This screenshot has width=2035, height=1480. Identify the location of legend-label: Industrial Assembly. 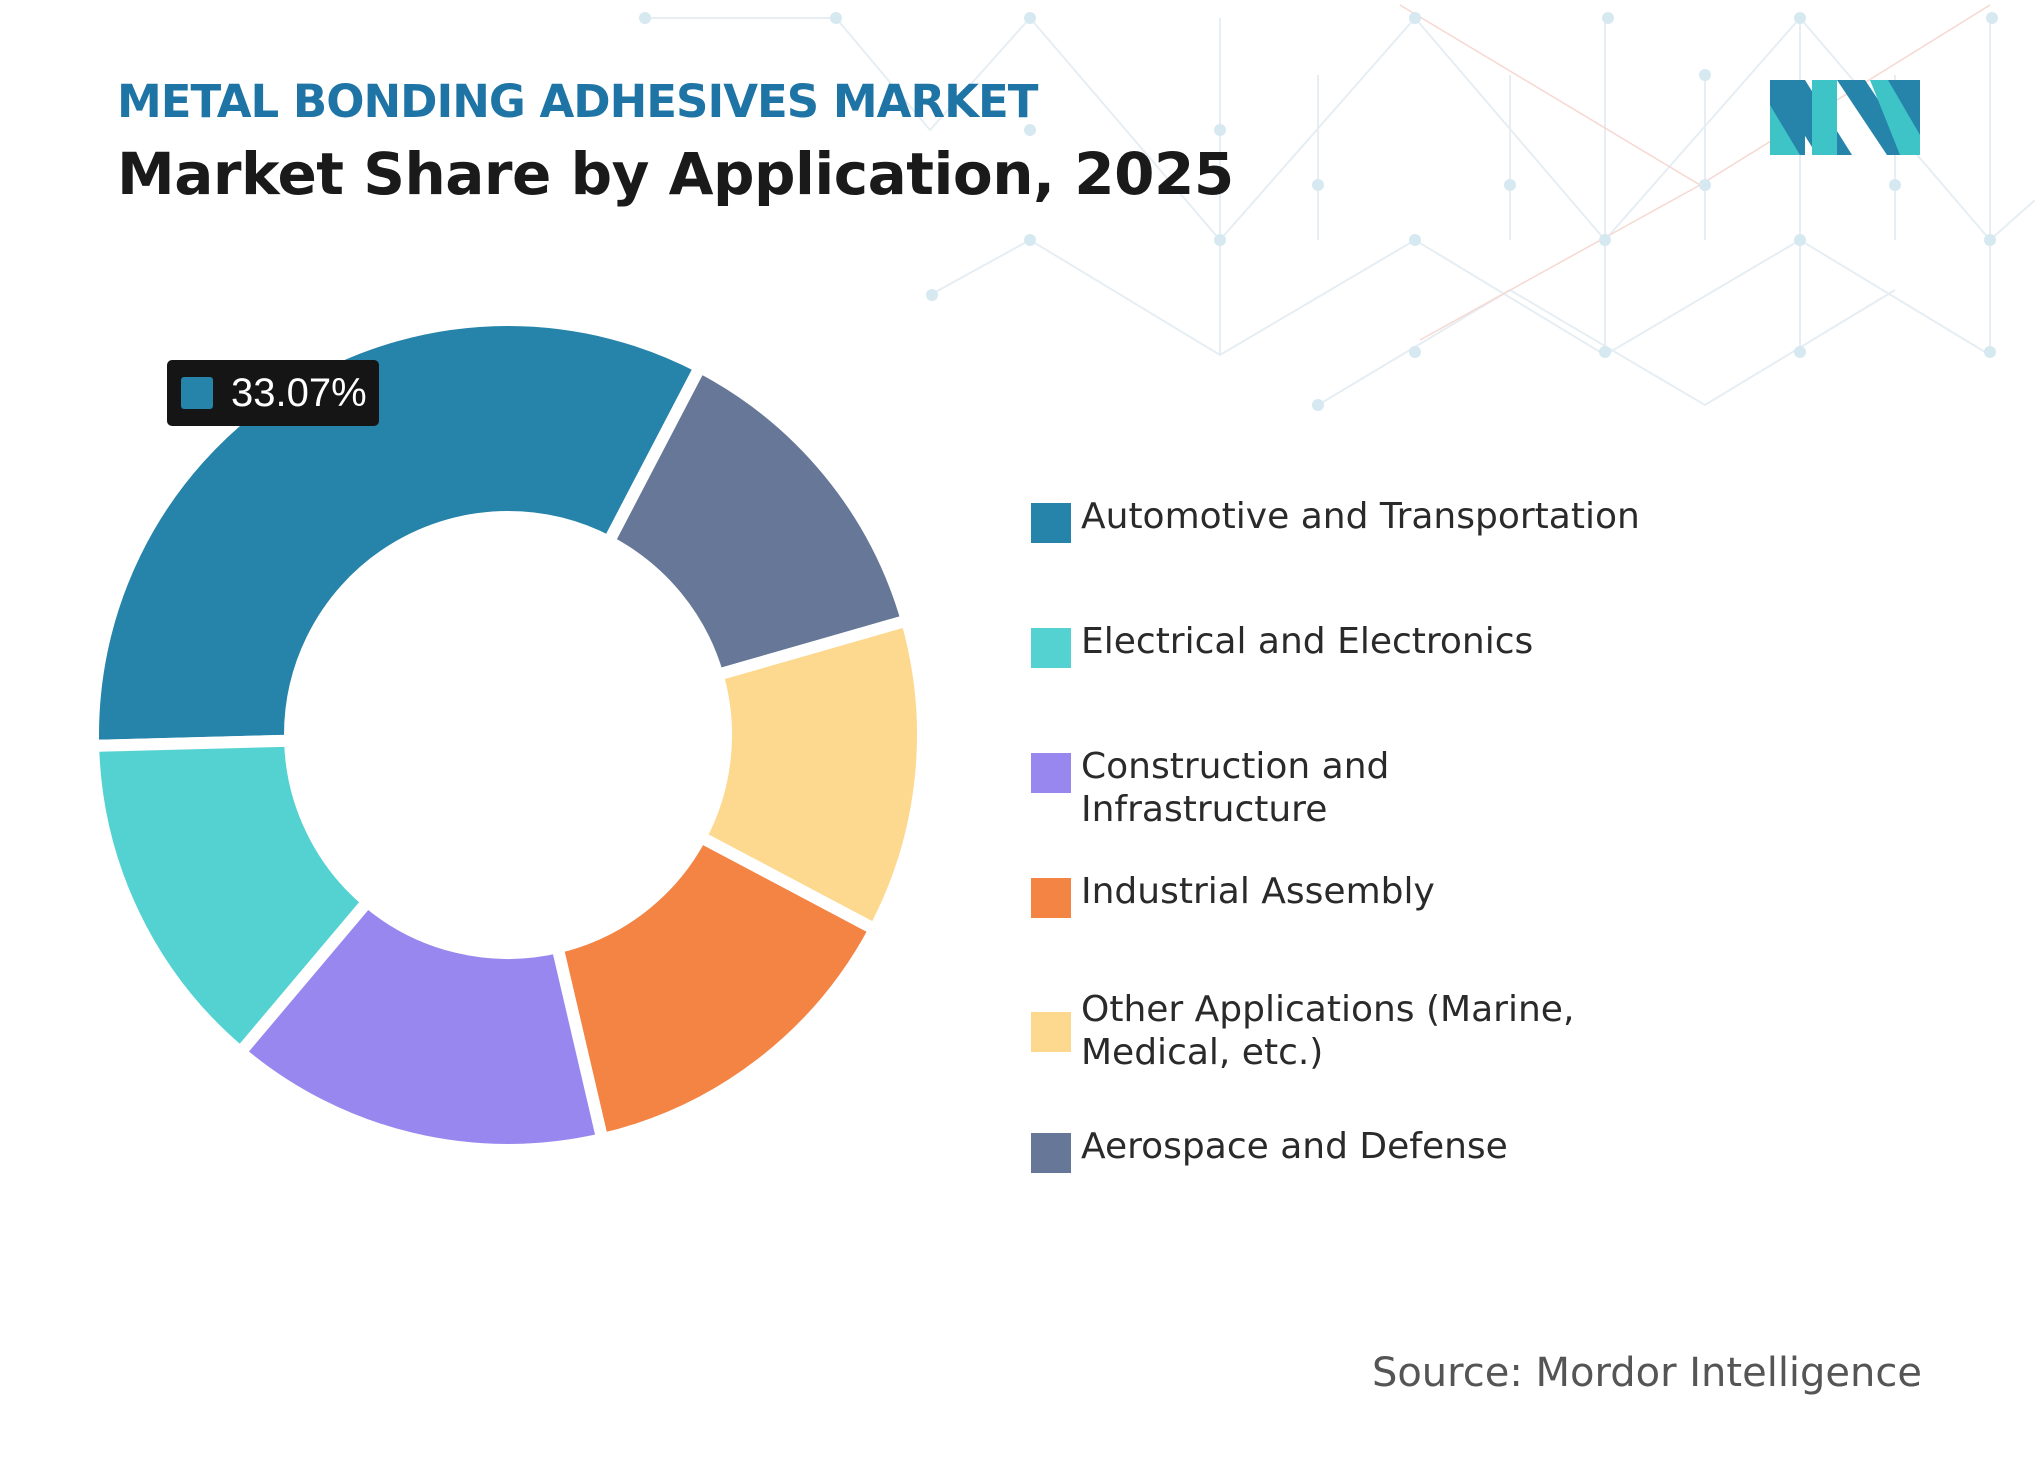
(1258, 891).